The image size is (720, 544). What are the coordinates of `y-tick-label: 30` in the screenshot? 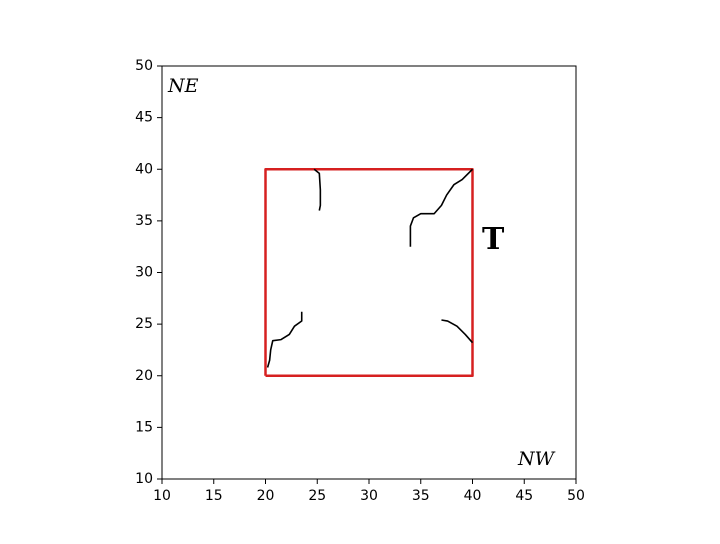 It's located at (144, 273).